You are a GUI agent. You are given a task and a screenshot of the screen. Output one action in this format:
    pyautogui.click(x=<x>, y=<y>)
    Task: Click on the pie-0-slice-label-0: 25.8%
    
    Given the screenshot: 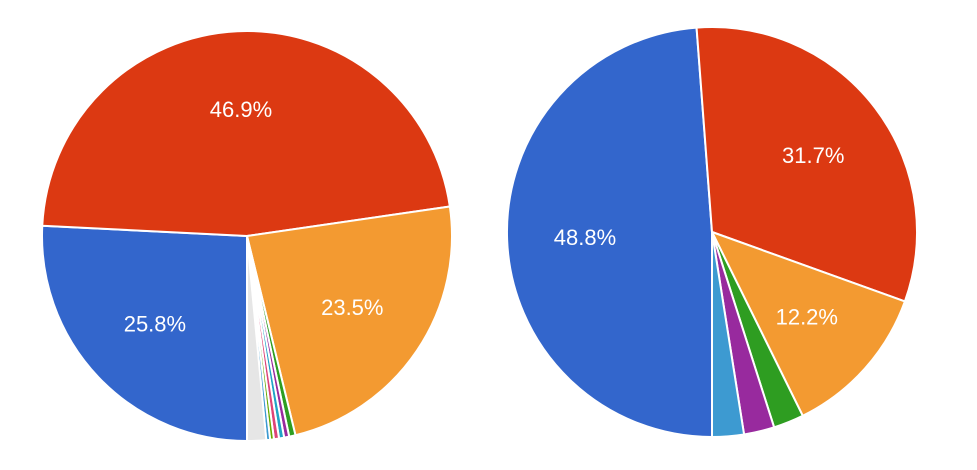 What is the action you would take?
    pyautogui.click(x=155, y=324)
    